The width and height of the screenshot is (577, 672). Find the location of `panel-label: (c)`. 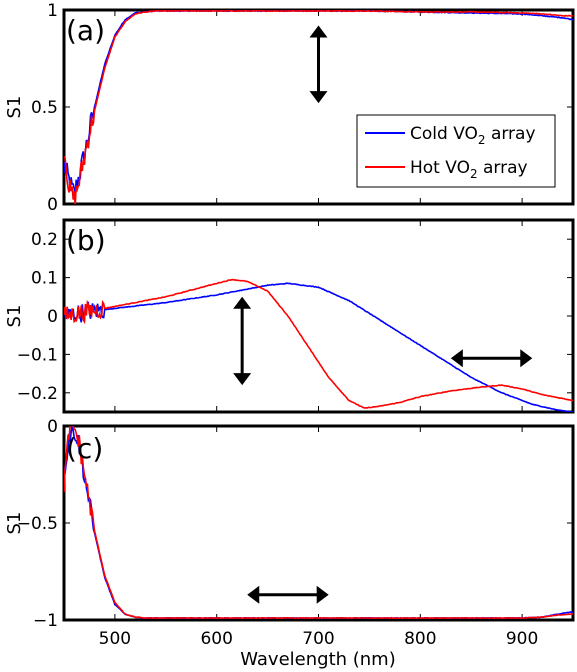

panel-label: (c) is located at coordinates (84, 448).